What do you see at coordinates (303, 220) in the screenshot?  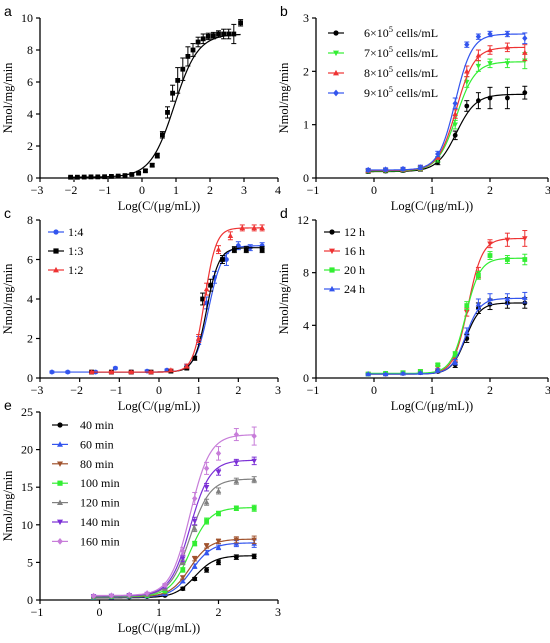 I see `y-tick-label: 12` at bounding box center [303, 220].